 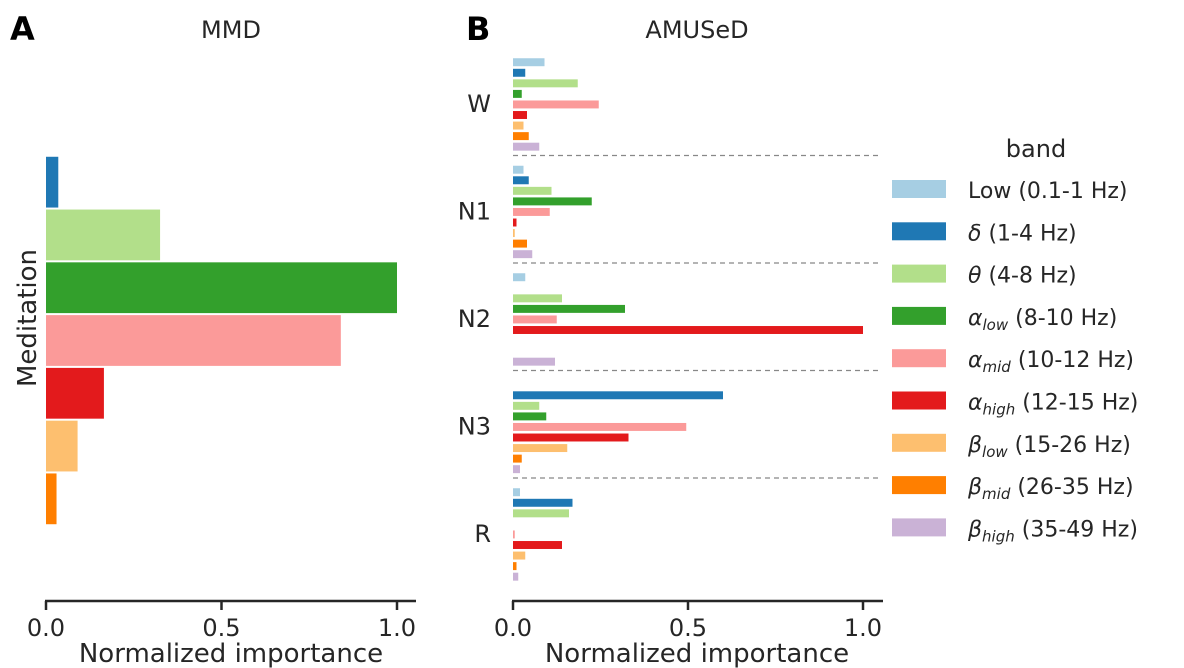 I want to click on legend-label: Low (0.1-1 Hz), so click(x=1048, y=191).